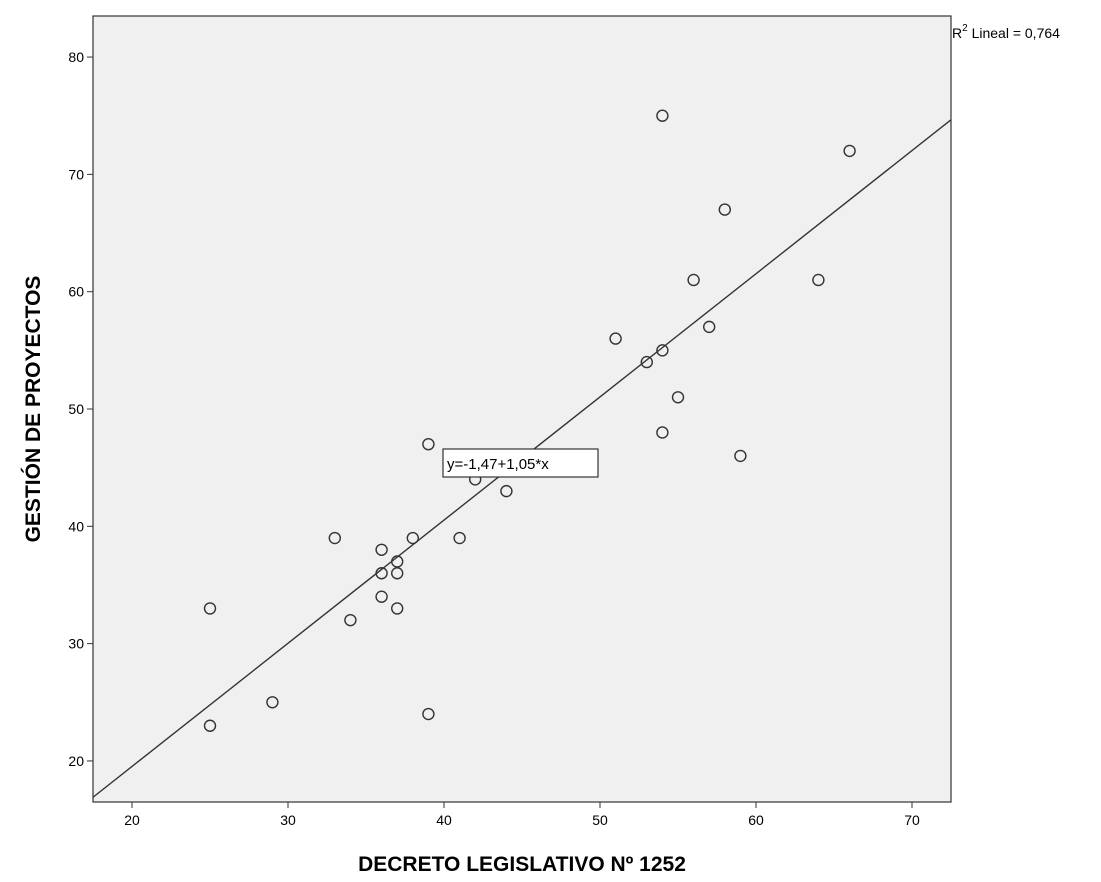  What do you see at coordinates (444, 820) in the screenshot?
I see `x-tick-label: 40` at bounding box center [444, 820].